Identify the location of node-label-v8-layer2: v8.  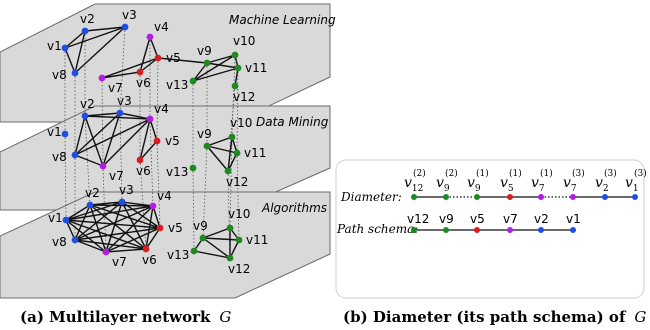
(59, 157).